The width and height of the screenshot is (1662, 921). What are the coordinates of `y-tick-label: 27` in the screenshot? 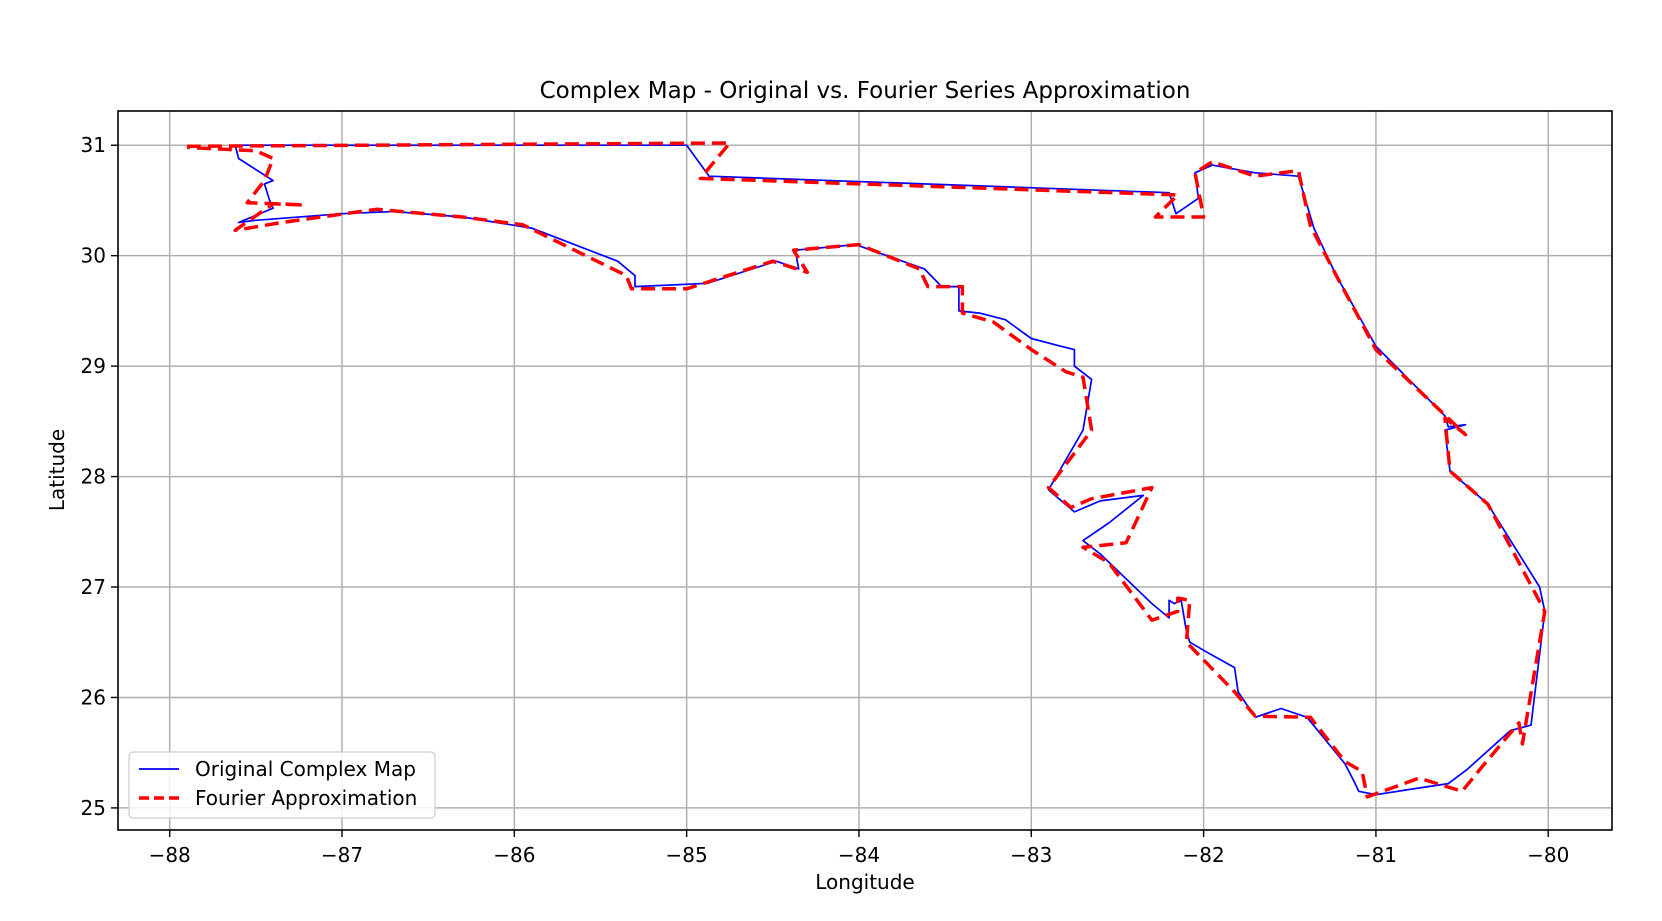 It's located at (93, 587).